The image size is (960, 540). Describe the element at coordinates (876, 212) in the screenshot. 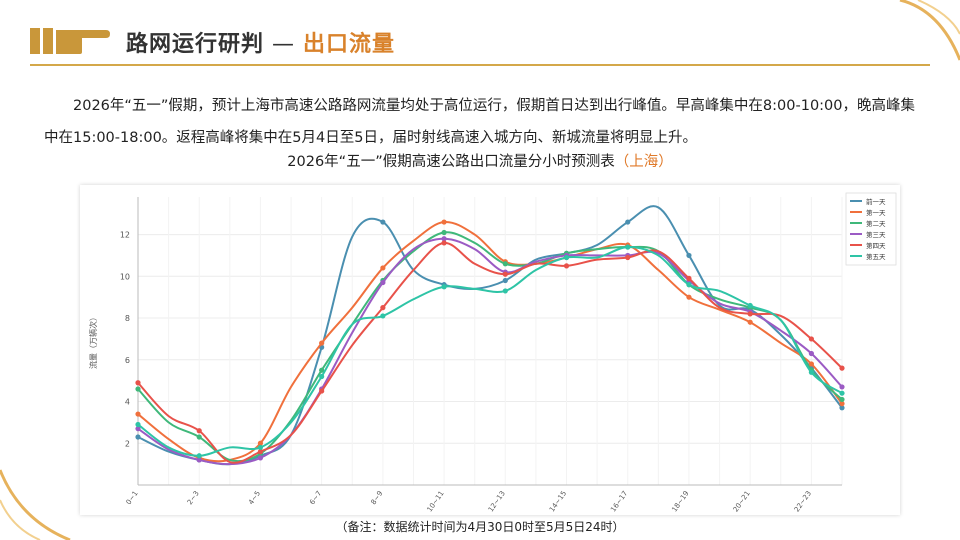

I see `legend-label: 第一天` at that location.